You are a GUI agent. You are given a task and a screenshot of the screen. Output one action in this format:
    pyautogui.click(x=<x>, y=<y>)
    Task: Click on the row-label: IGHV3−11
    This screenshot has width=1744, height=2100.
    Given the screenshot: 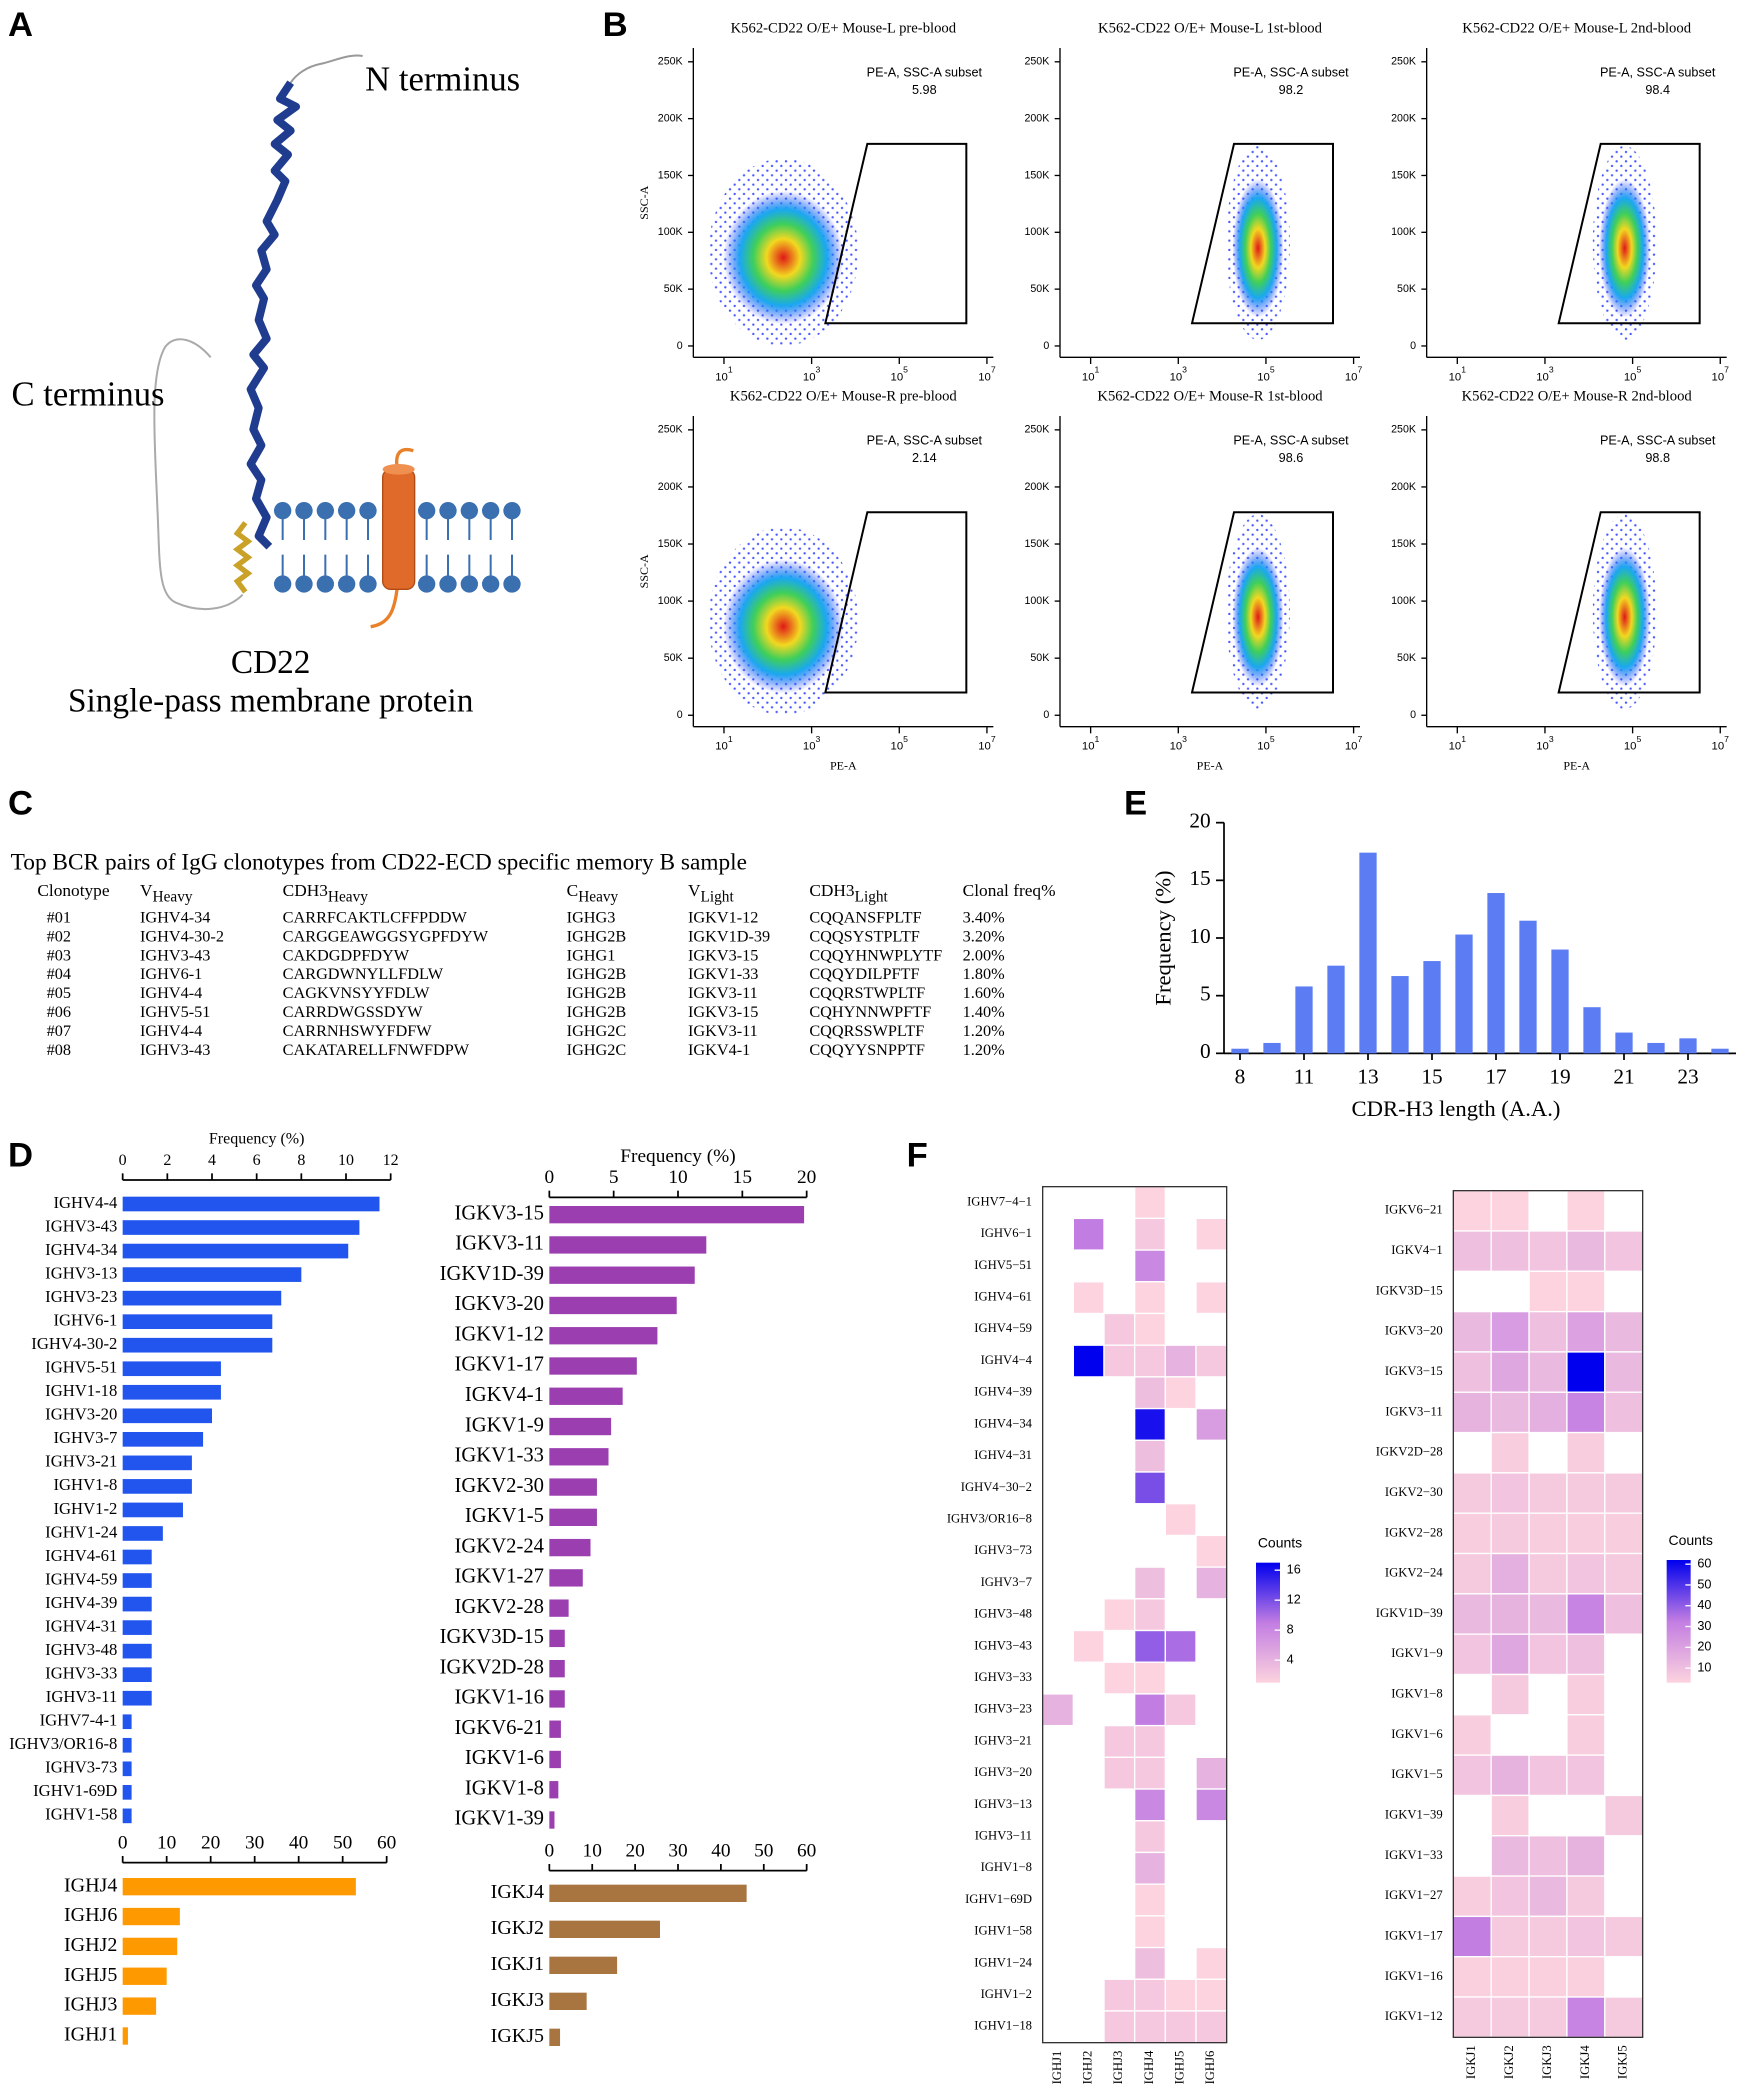 What is the action you would take?
    pyautogui.click(x=1003, y=1835)
    